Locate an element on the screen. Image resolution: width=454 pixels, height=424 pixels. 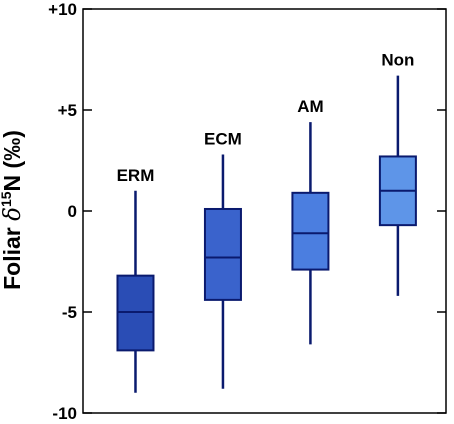
box-ecm: ECM is located at coordinates (222, 259).